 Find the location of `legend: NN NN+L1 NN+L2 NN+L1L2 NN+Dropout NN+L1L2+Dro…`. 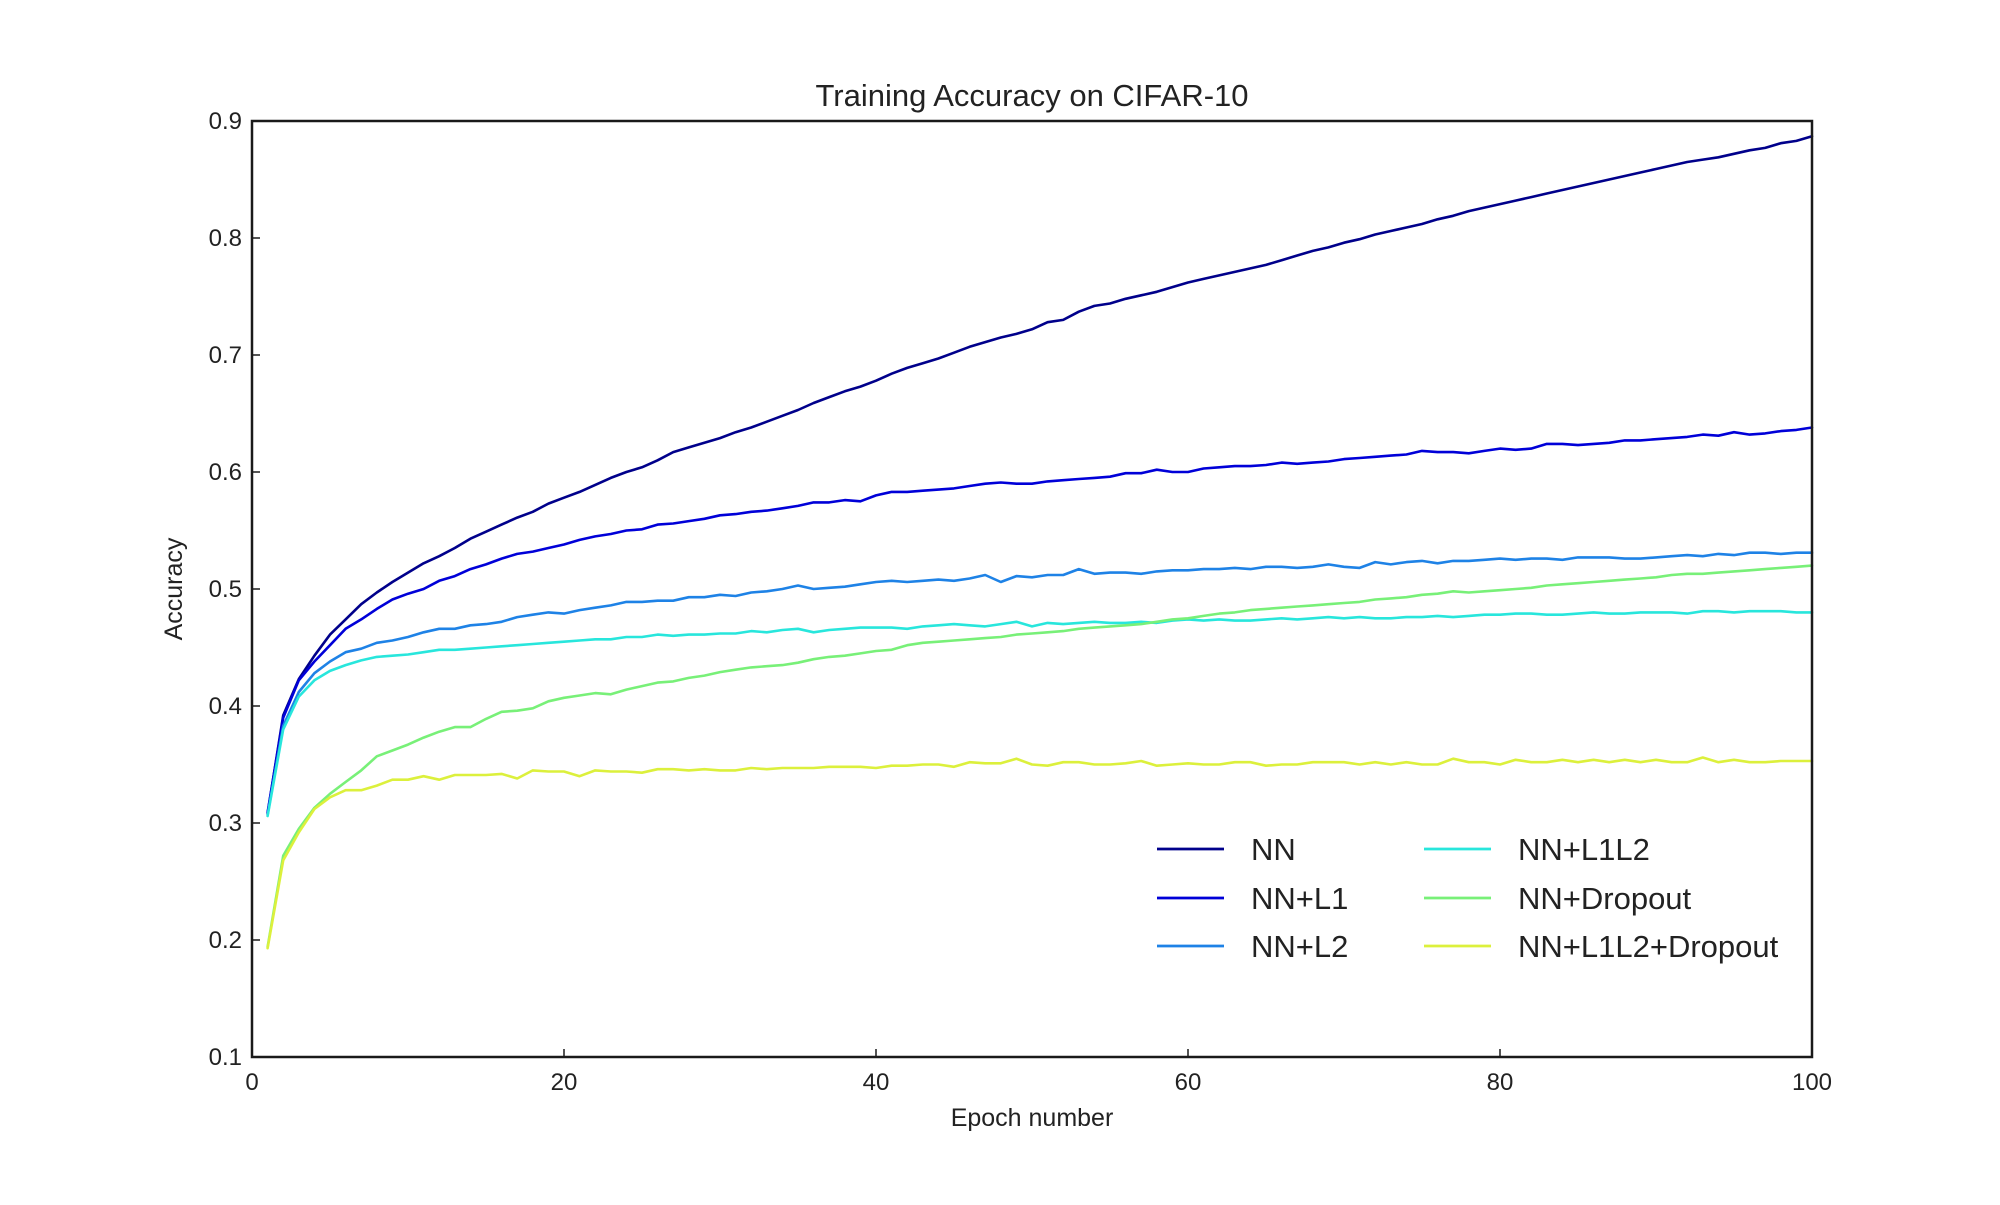

legend: NN NN+L1 NN+L2 NN+L1L2 NN+Dropout NN+L1L2+Dro… is located at coordinates (1468, 898).